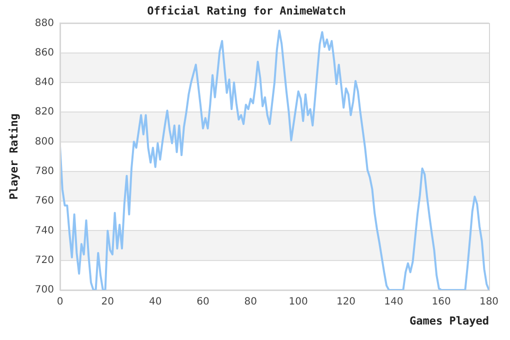 Image resolution: width=510 pixels, height=340 pixels. What do you see at coordinates (44, 172) in the screenshot?
I see `y-tick-label: 780` at bounding box center [44, 172].